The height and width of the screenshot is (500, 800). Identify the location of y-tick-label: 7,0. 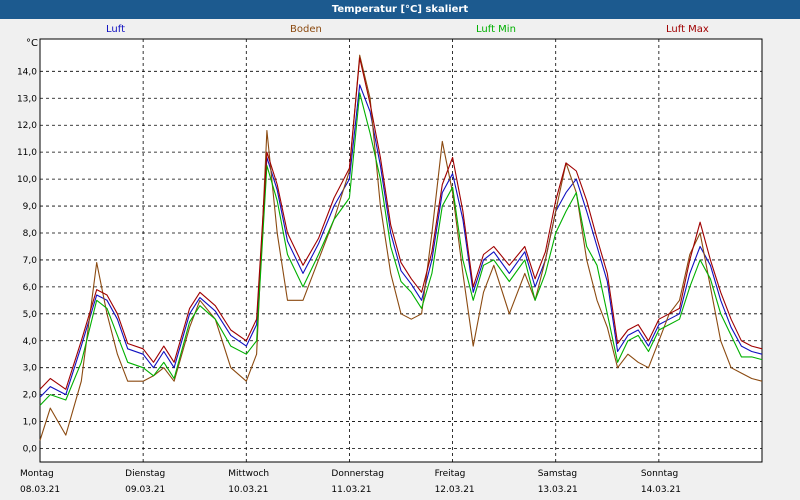
(30, 261).